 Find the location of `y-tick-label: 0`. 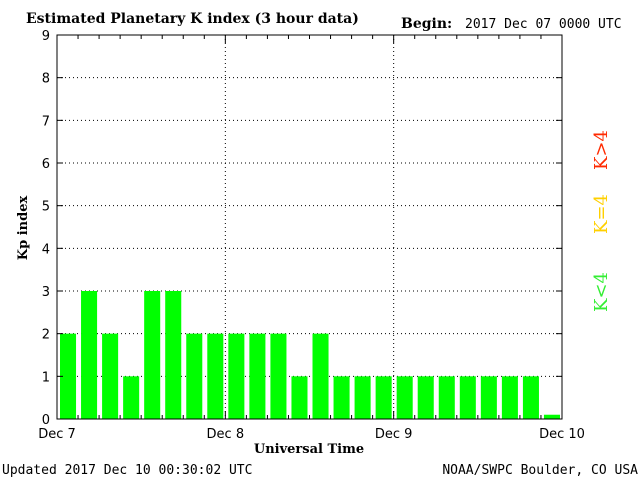

y-tick-label: 0 is located at coordinates (46, 420).